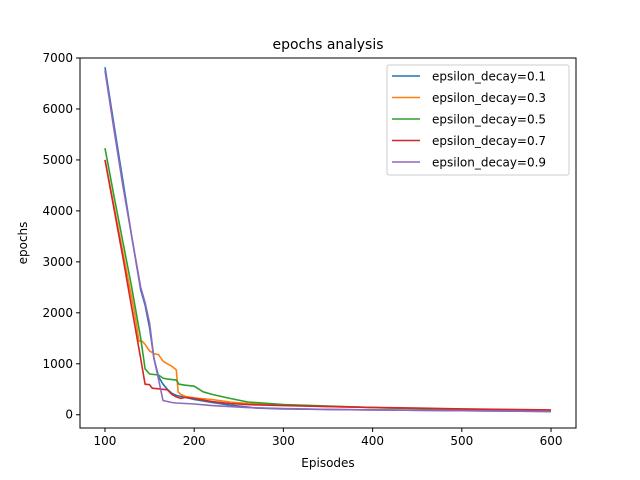 This screenshot has height=480, width=640. I want to click on legend-label: epsilon_decay=0.3, so click(489, 98).